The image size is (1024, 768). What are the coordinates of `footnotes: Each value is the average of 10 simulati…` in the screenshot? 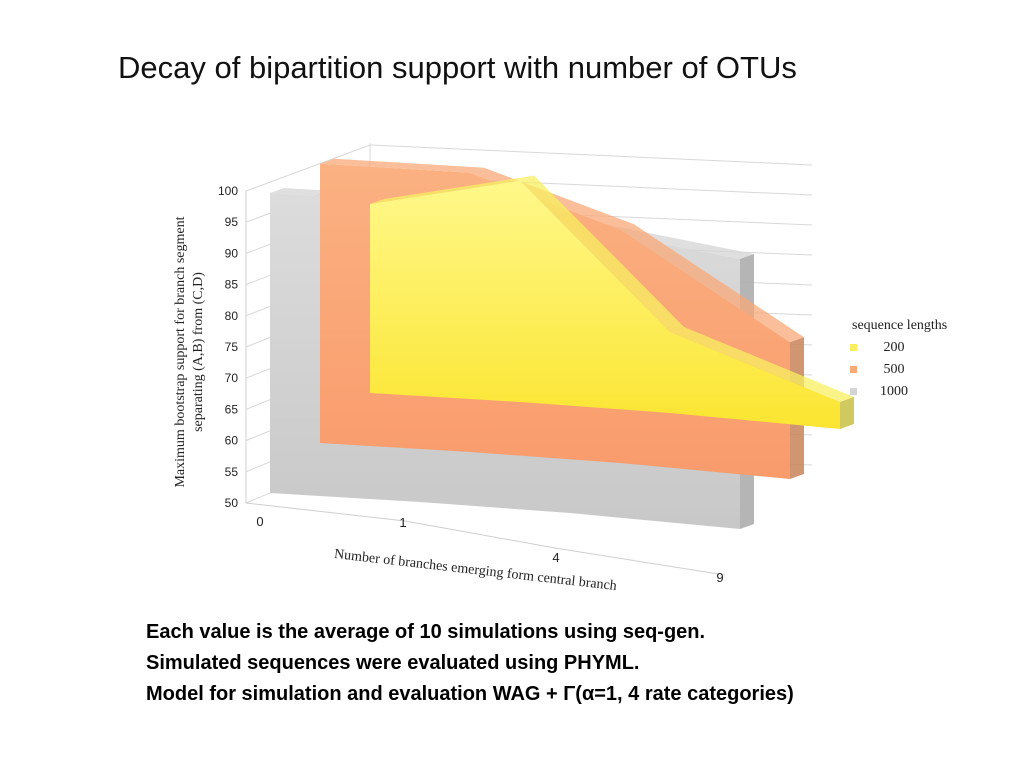 It's located at (470, 663).